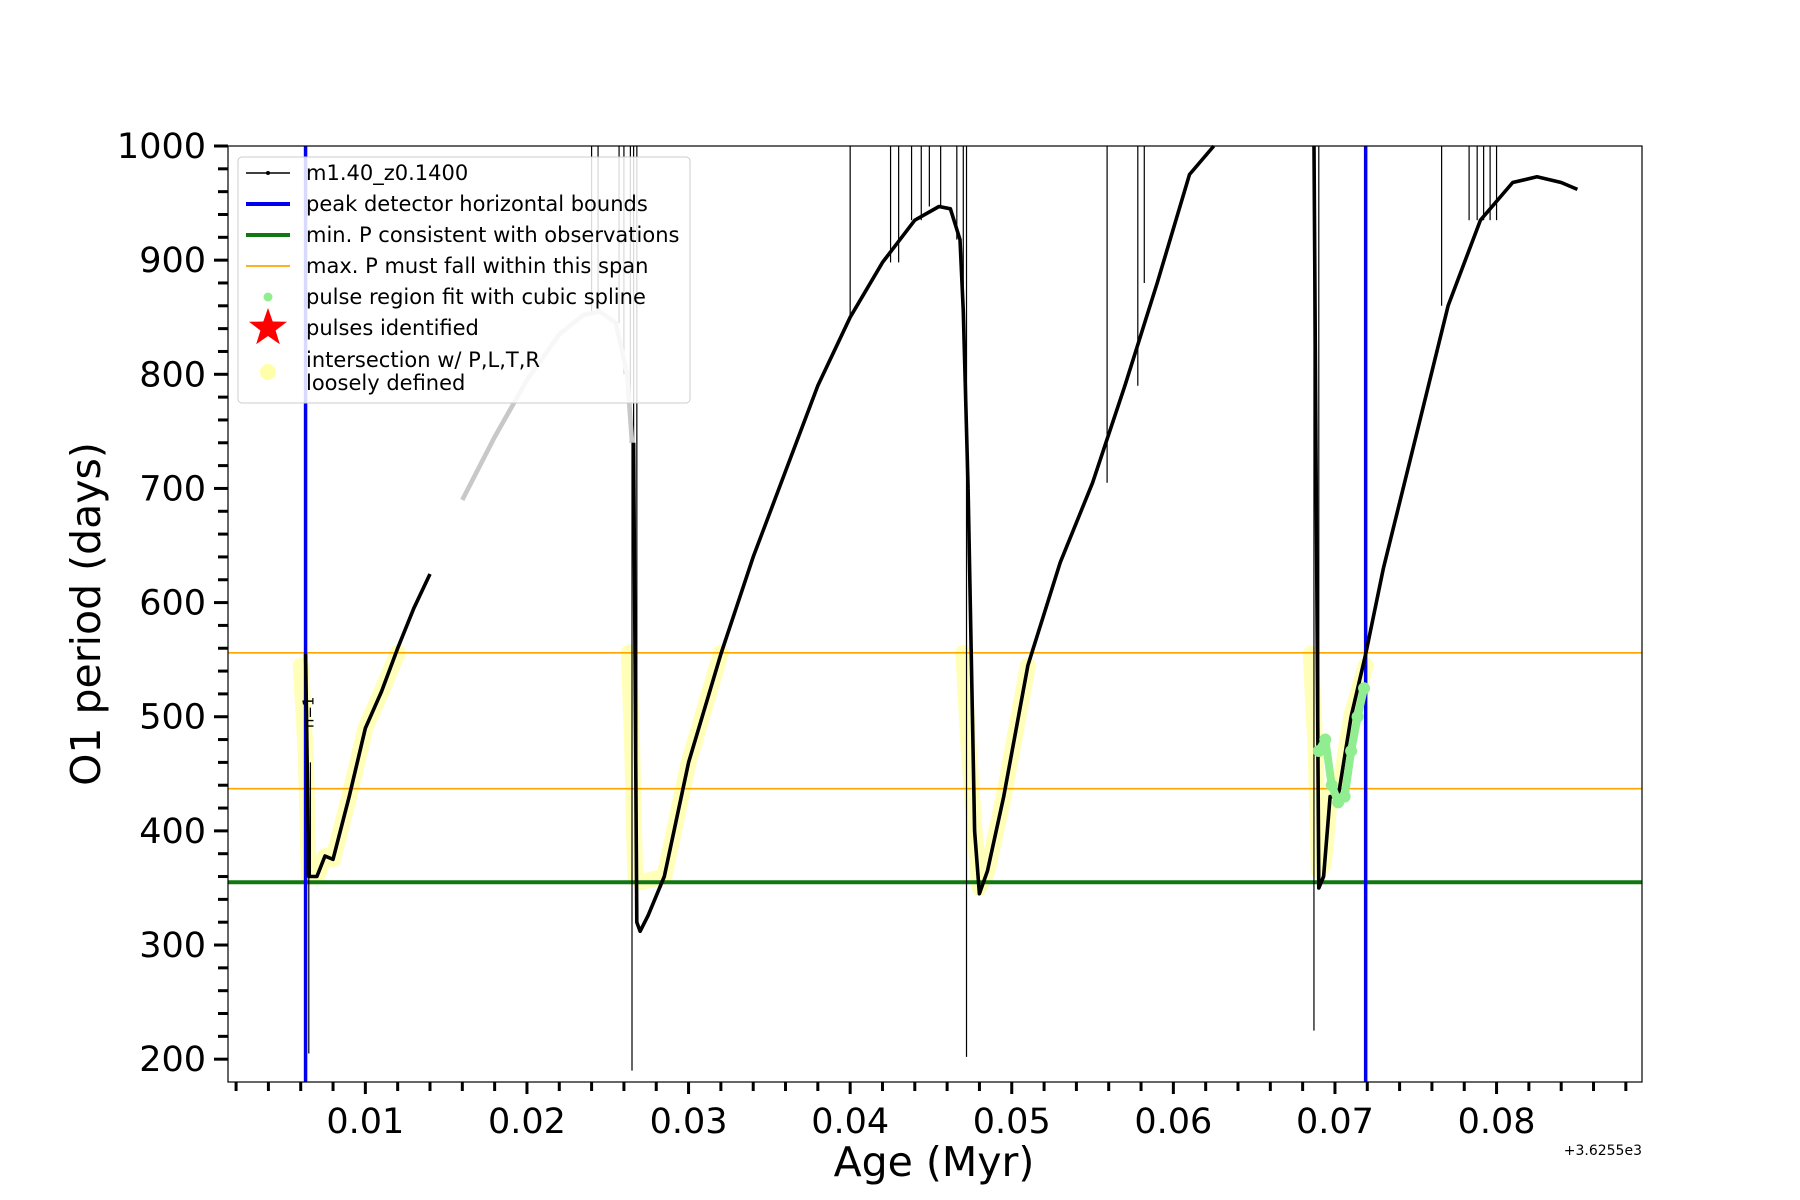  What do you see at coordinates (689, 1122) in the screenshot?
I see `x-tick-label-3: 0.03` at bounding box center [689, 1122].